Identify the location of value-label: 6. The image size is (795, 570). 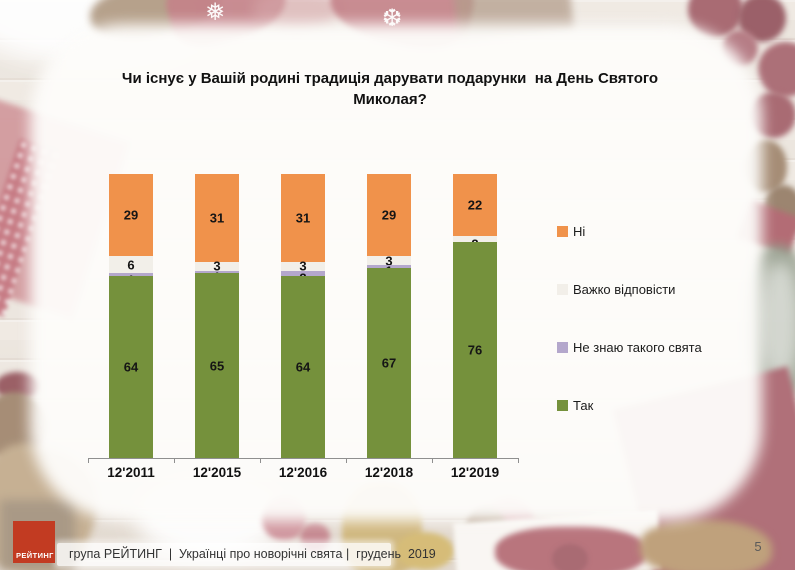
(131, 265).